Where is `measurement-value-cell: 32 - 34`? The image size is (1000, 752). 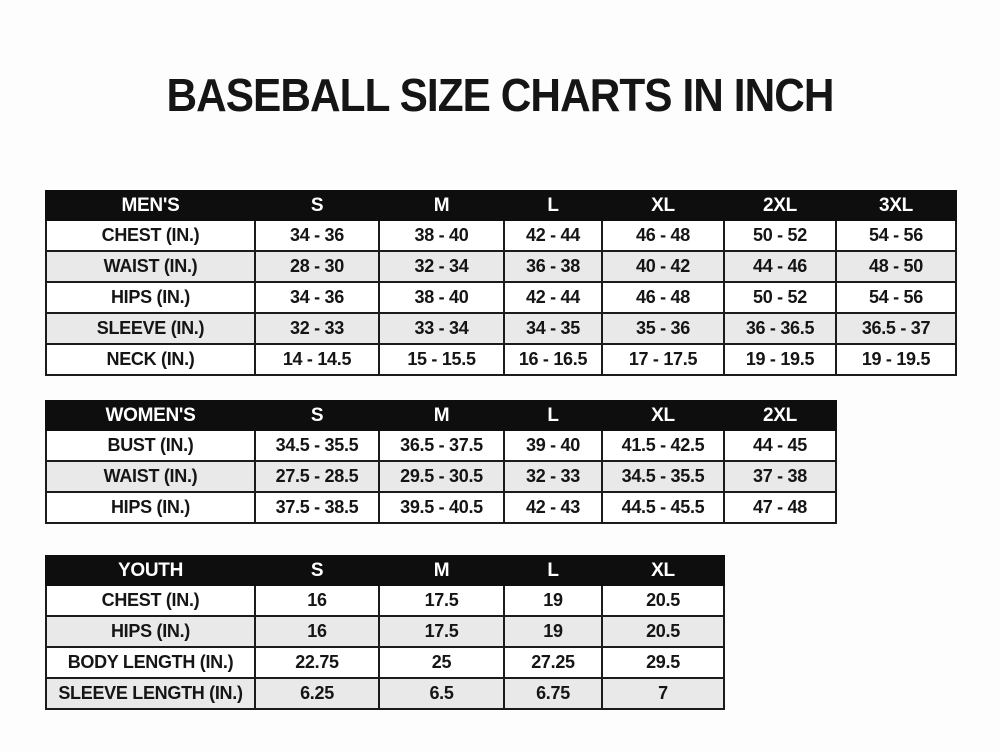 measurement-value-cell: 32 - 34 is located at coordinates (441, 266).